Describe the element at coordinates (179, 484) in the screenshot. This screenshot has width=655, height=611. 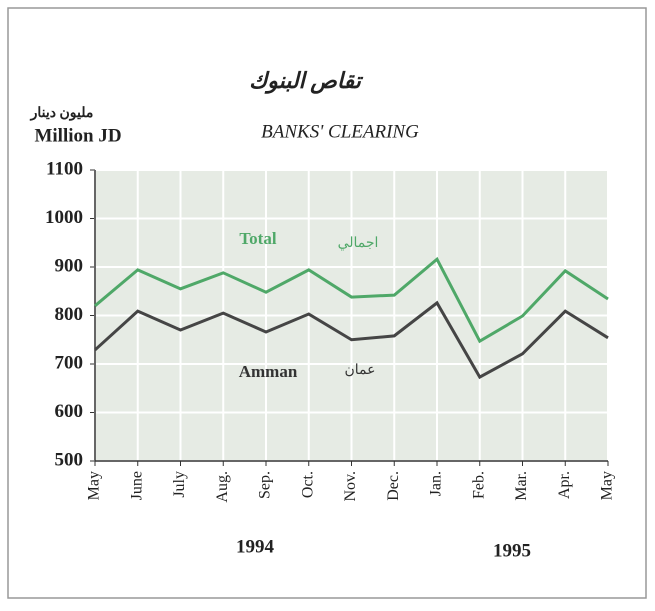
I see `x-tick-label: July` at that location.